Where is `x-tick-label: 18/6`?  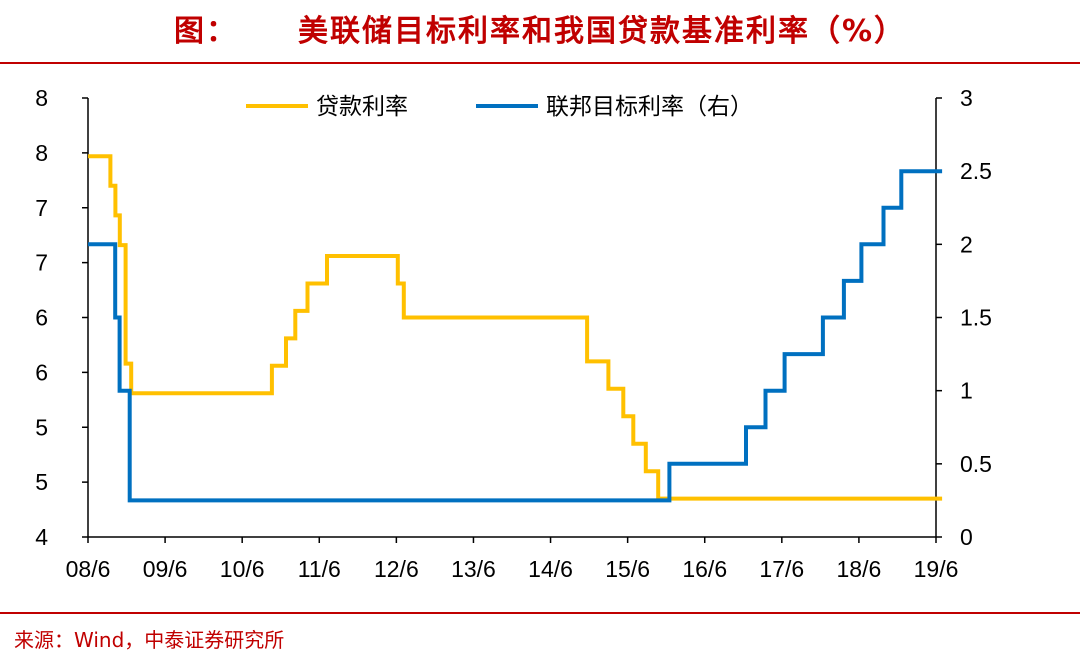
x-tick-label: 18/6 is located at coordinates (859, 569).